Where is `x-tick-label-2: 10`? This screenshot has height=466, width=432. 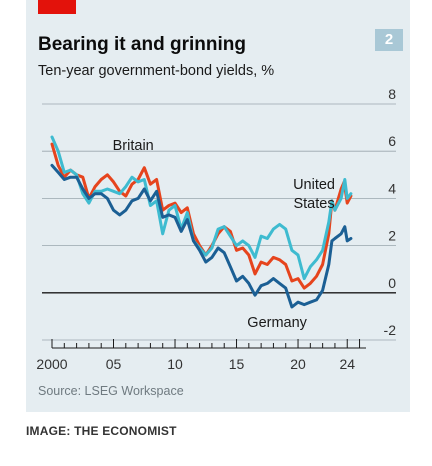
x-tick-label-2: 10 is located at coordinates (175, 364).